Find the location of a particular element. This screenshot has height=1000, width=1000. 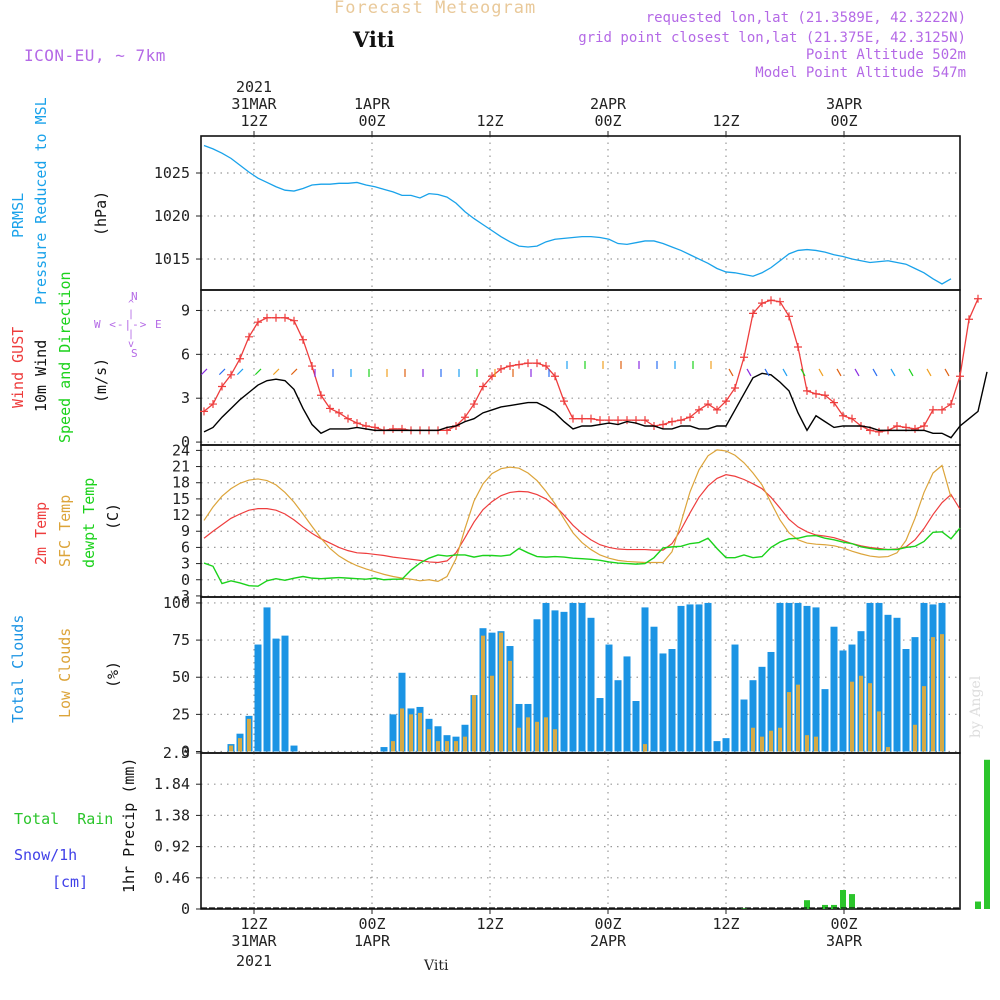

footer-location: Viti is located at coordinates (436, 966).